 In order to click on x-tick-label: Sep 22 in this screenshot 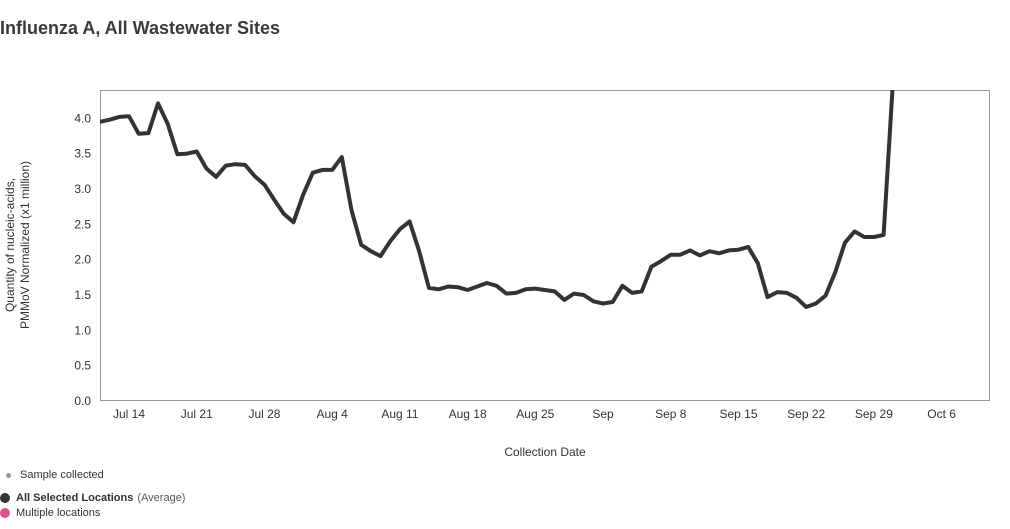, I will do `click(806, 414)`.